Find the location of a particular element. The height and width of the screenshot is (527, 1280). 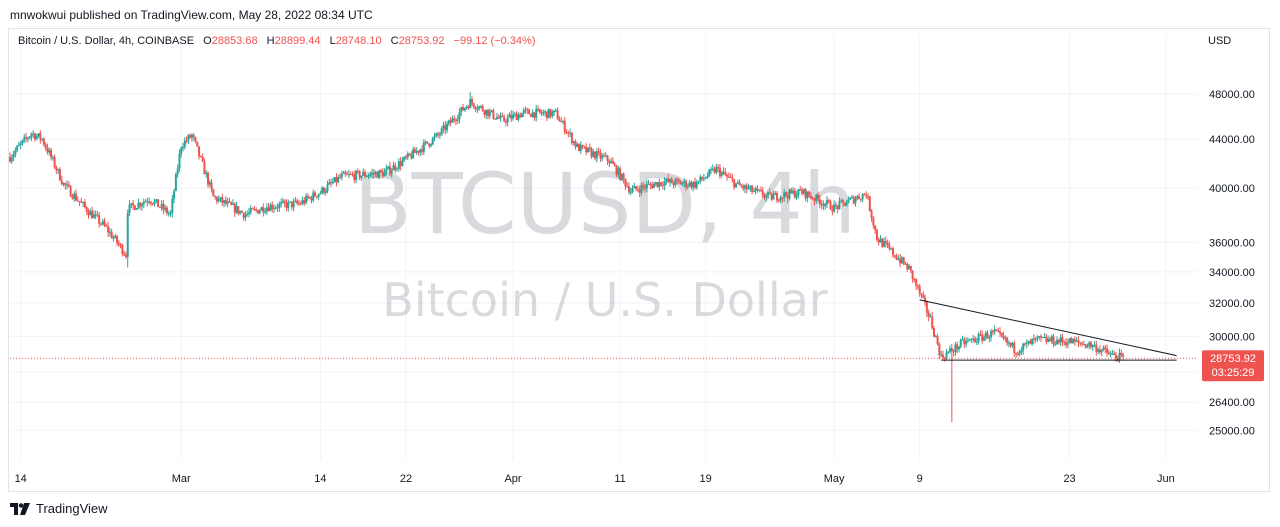

footer: TradingView is located at coordinates (59, 508).